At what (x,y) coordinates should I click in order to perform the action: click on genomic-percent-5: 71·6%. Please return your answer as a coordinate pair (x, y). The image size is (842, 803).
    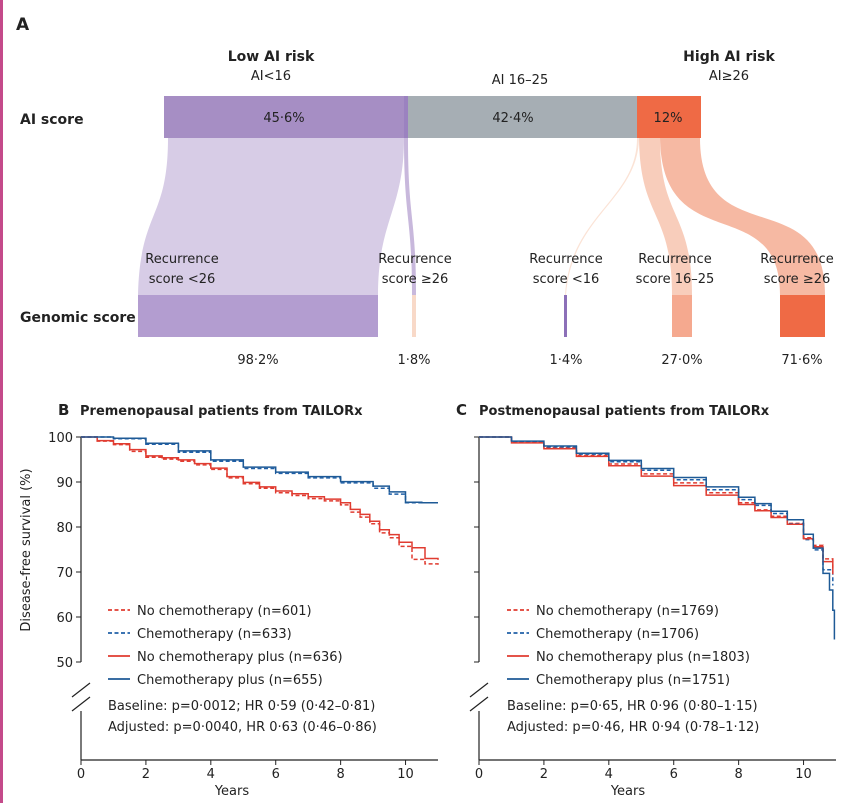
    Looking at the image, I should click on (801, 360).